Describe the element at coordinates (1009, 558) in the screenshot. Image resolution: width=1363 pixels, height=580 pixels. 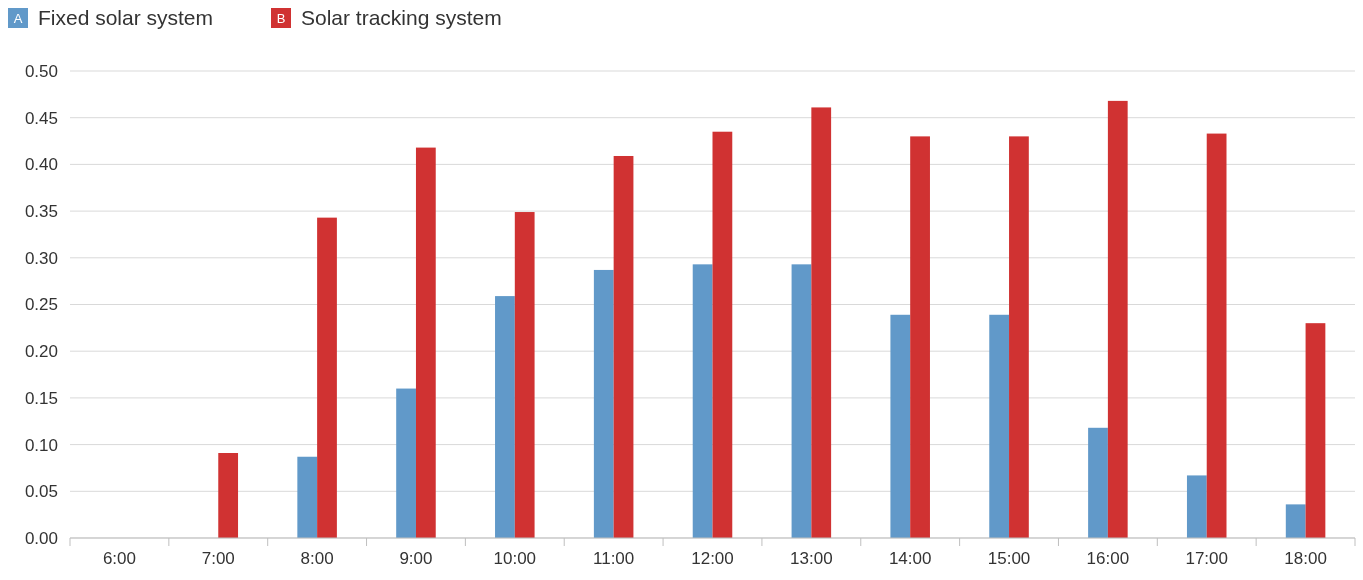
I see `x-tick-label: 15:00` at that location.